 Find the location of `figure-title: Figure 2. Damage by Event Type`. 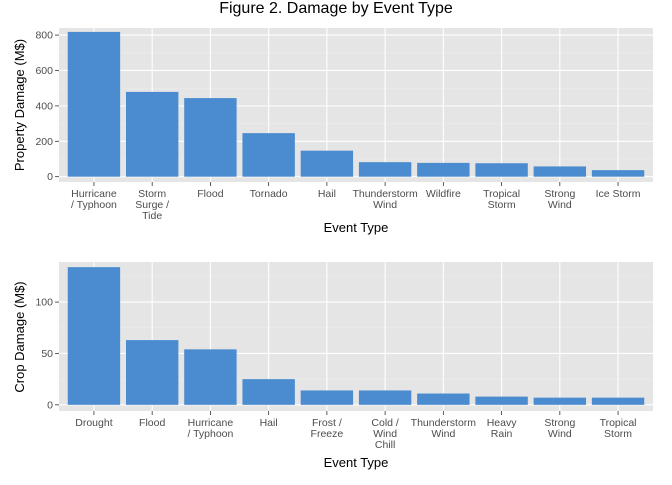

figure-title: Figure 2. Damage by Event Type is located at coordinates (336, 8).